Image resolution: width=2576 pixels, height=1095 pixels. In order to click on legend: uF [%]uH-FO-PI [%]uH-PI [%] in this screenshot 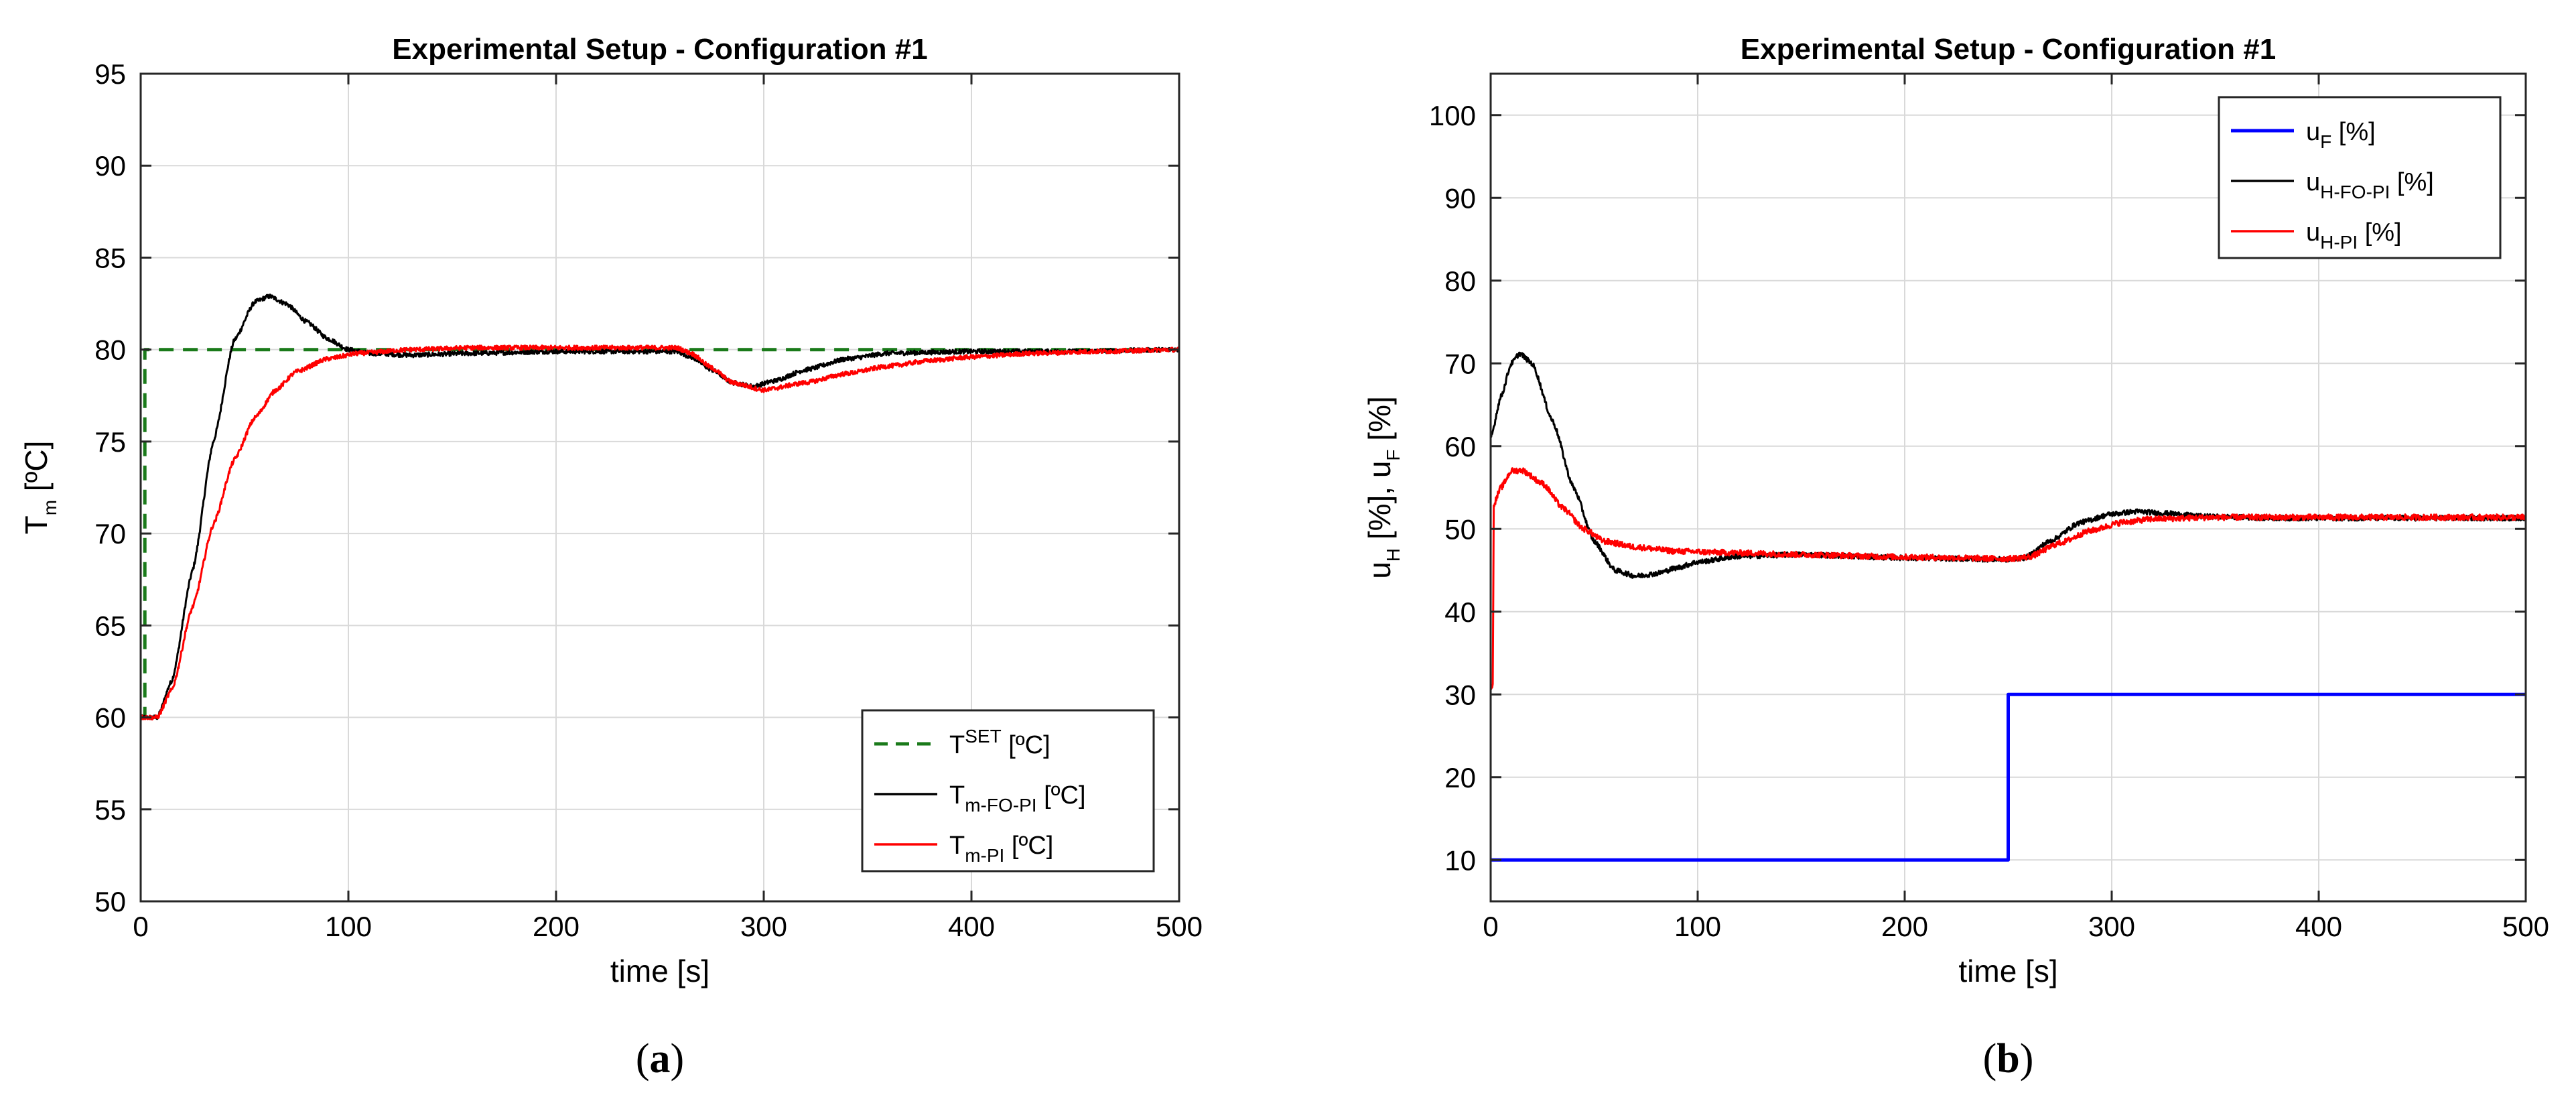, I will do `click(2360, 177)`.